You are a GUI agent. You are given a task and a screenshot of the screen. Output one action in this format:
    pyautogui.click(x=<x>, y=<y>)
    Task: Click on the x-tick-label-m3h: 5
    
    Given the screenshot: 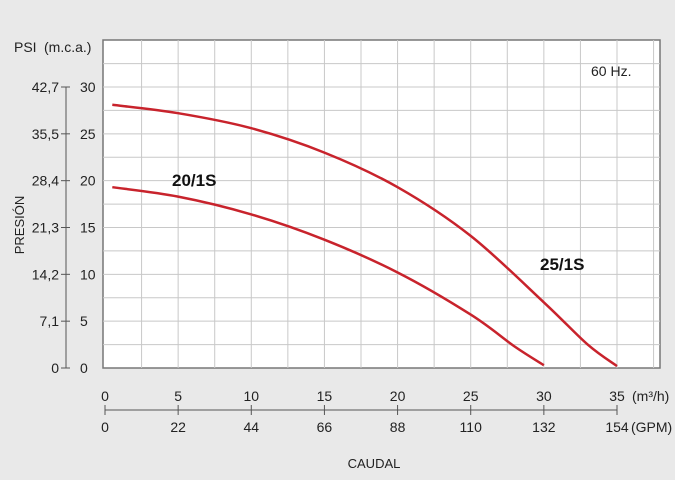 What is the action you would take?
    pyautogui.click(x=178, y=396)
    